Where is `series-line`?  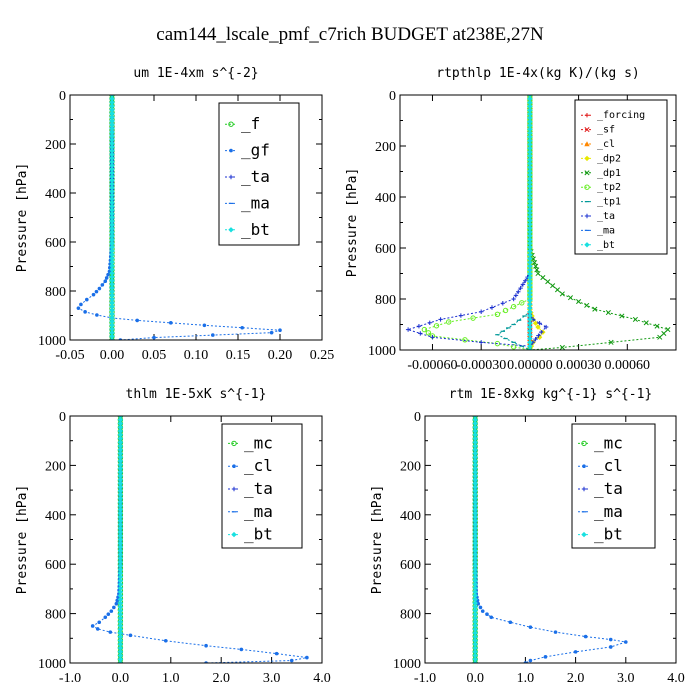 series-line is located at coordinates (513, 222).